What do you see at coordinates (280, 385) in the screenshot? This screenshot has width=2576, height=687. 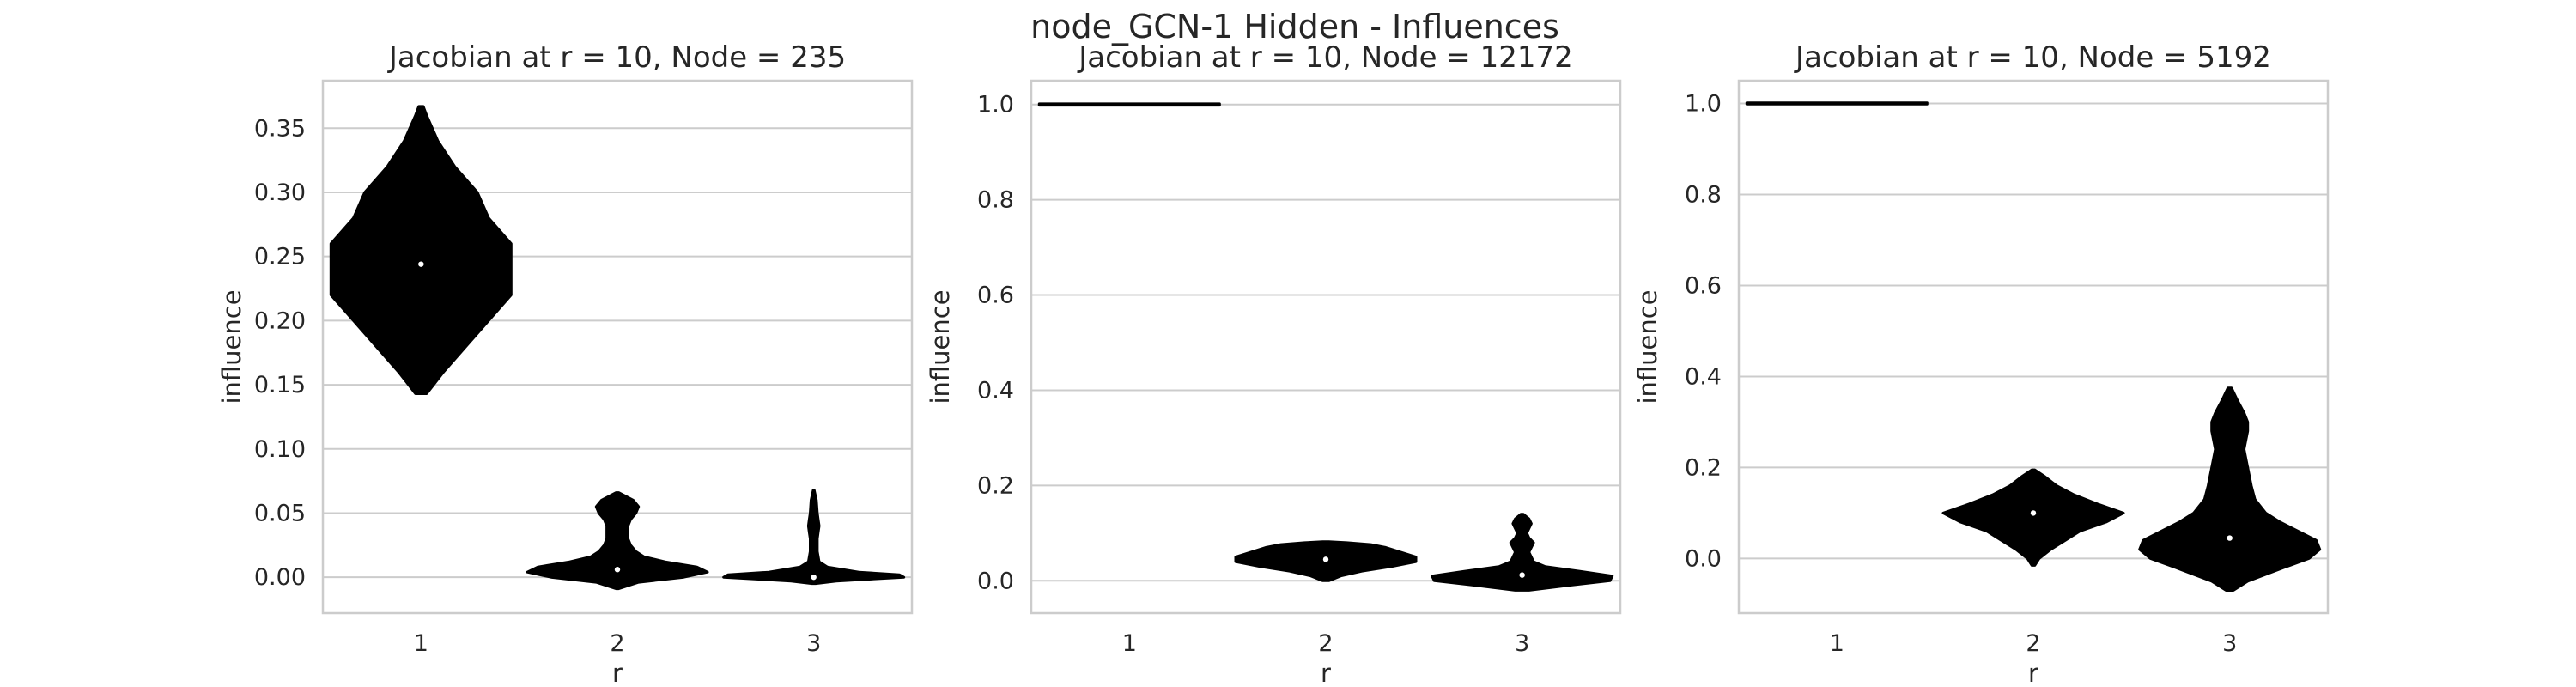 I see `y-tick-label: 0.15` at bounding box center [280, 385].